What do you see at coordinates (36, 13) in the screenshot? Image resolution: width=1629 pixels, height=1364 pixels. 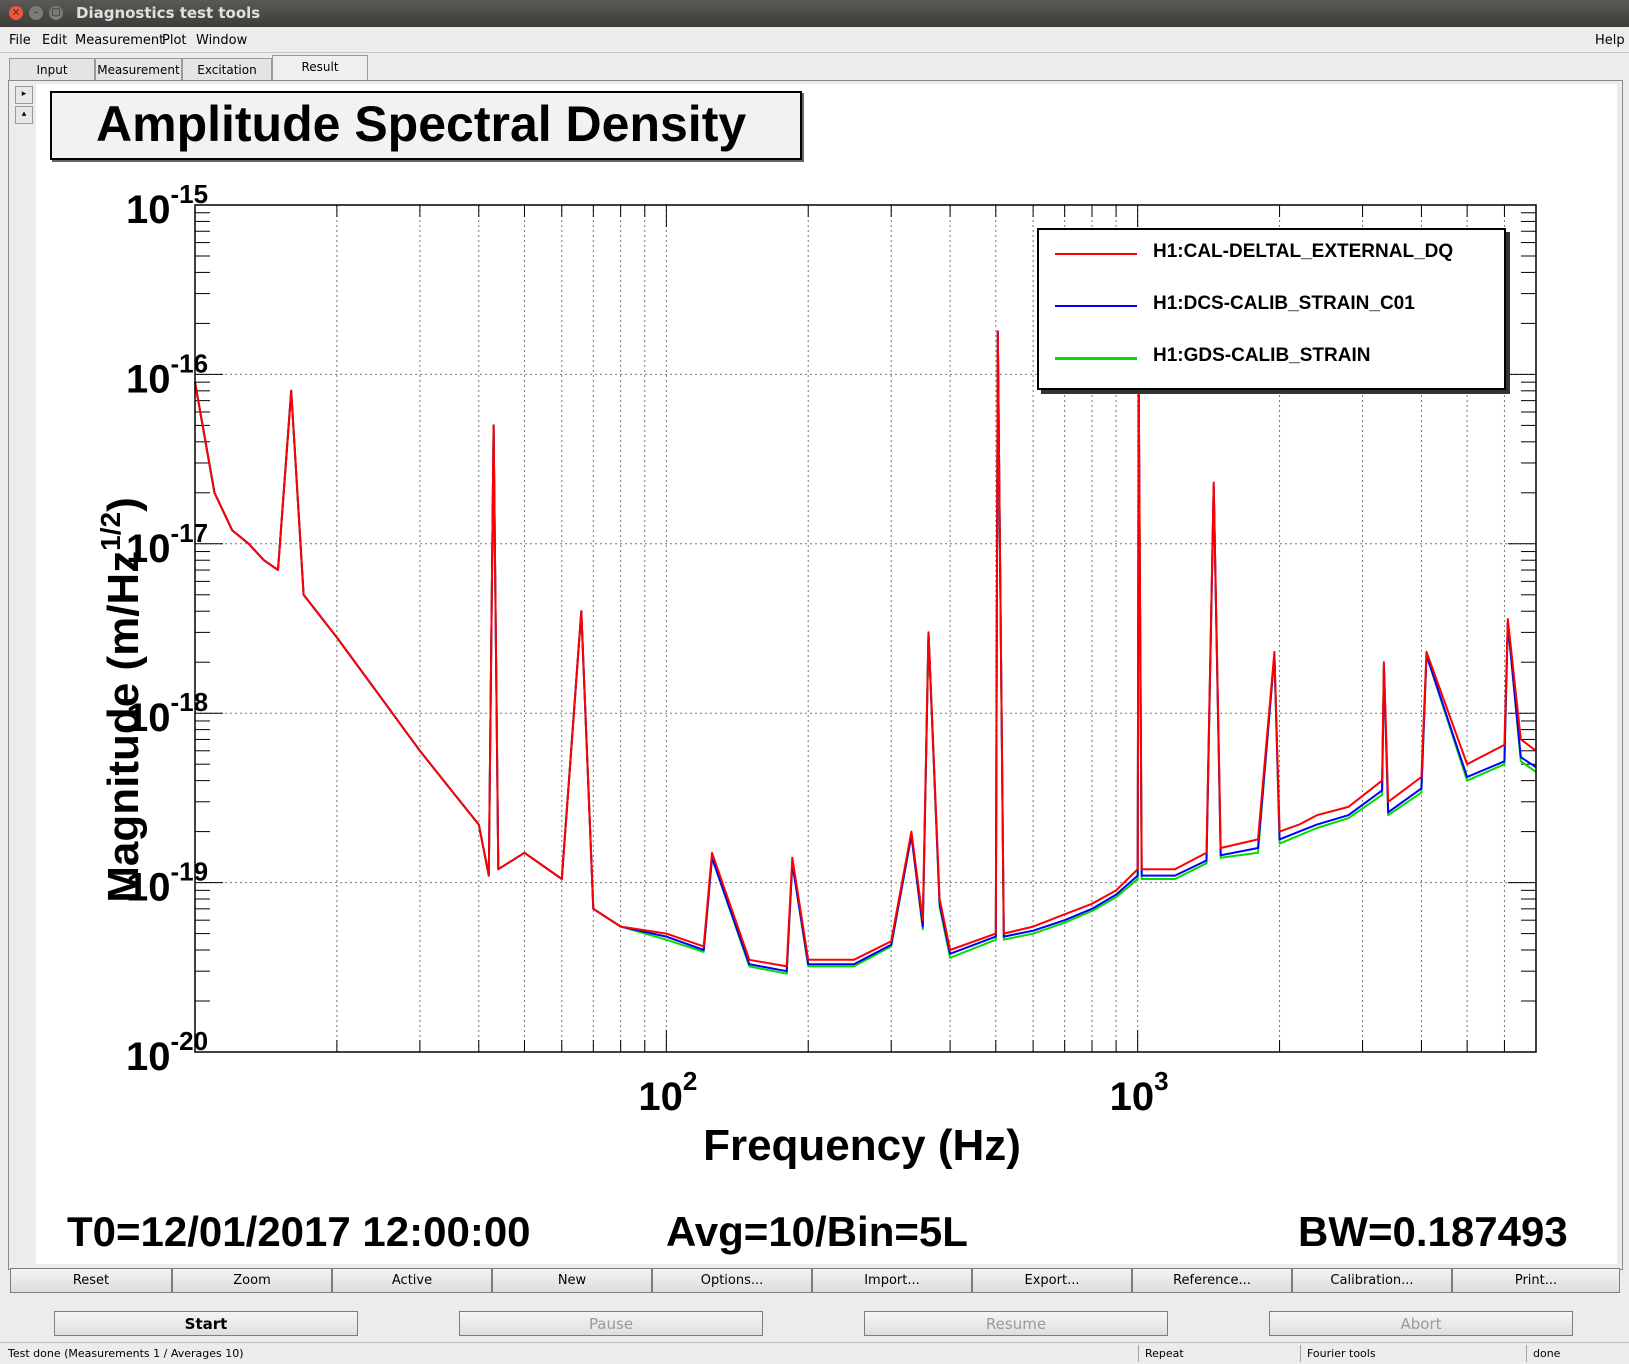 I see `minimize-icon: –` at bounding box center [36, 13].